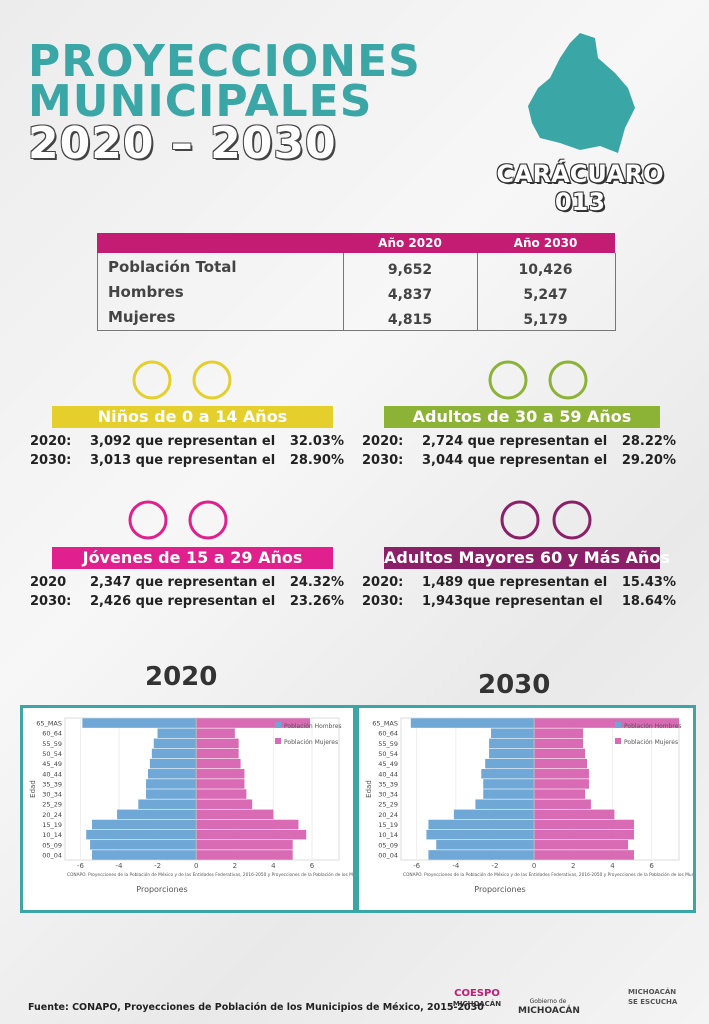 The image size is (709, 1024). Describe the element at coordinates (183, 601) in the screenshot. I see `group-text: 2,426 que representan el` at that location.